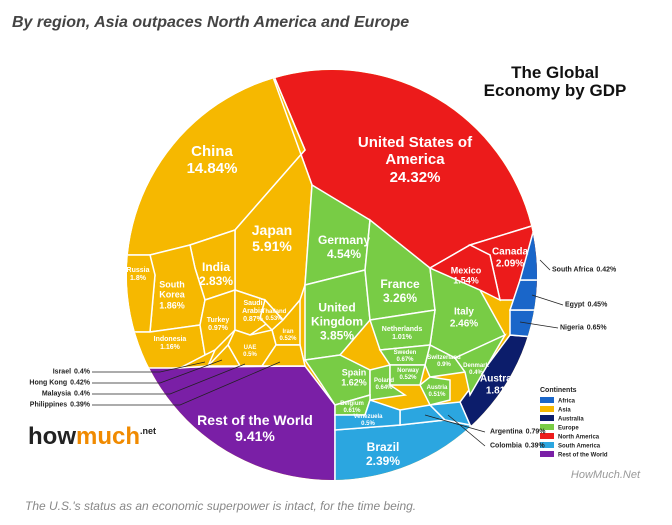  I want to click on region-label: Germany 4.54%, so click(344, 247).